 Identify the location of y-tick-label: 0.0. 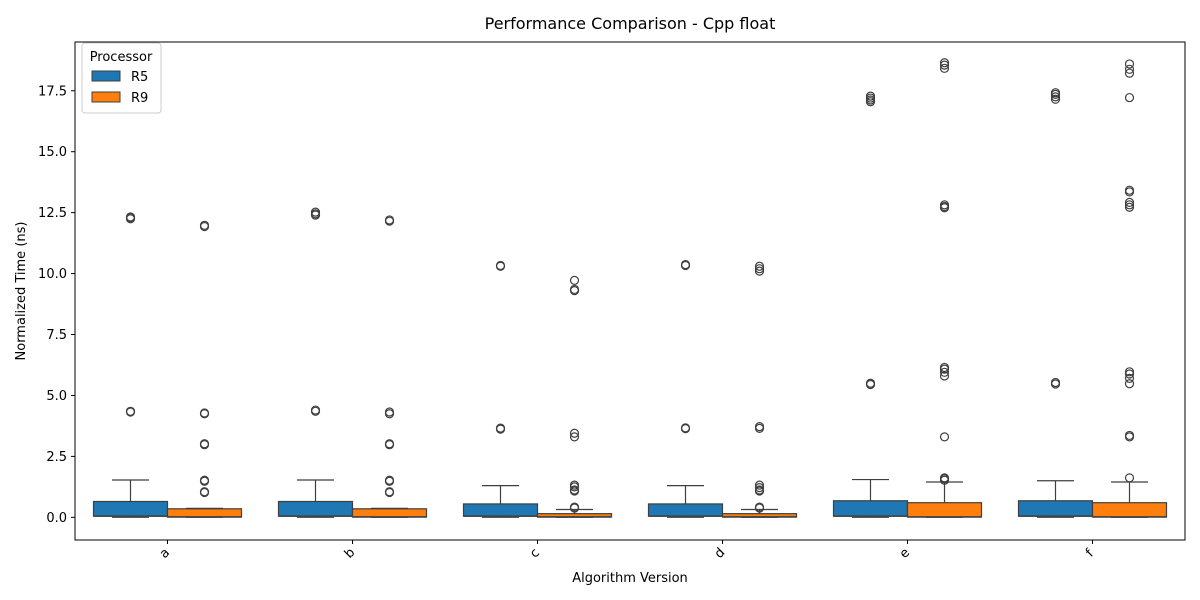
(56, 518).